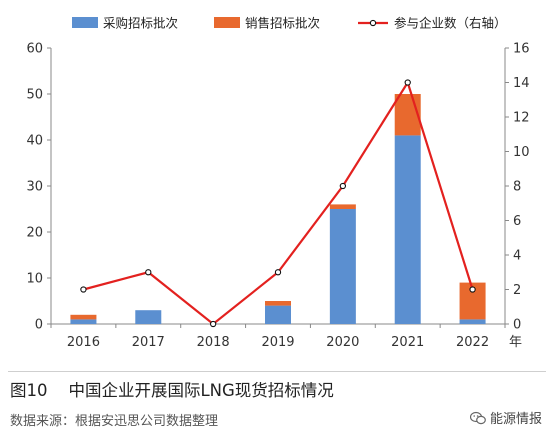 The height and width of the screenshot is (440, 554). I want to click on x-tick-label: 2018, so click(213, 342).